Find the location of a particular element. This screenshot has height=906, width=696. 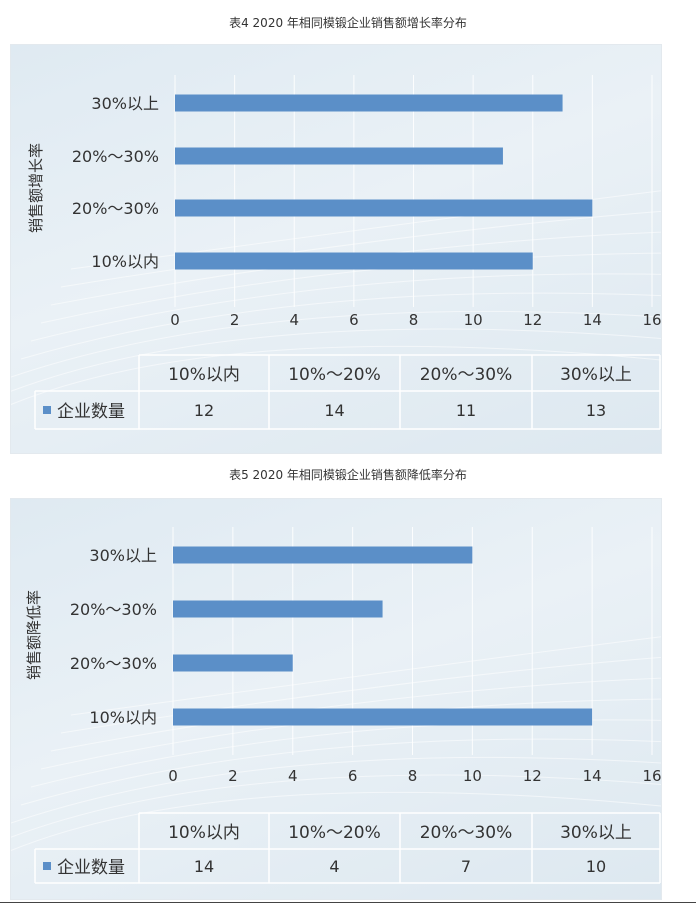

data-table: 10%以内 12 10%～20% 14 20%～30% 11 30%以上 13 企业数量 is located at coordinates (347, 392).